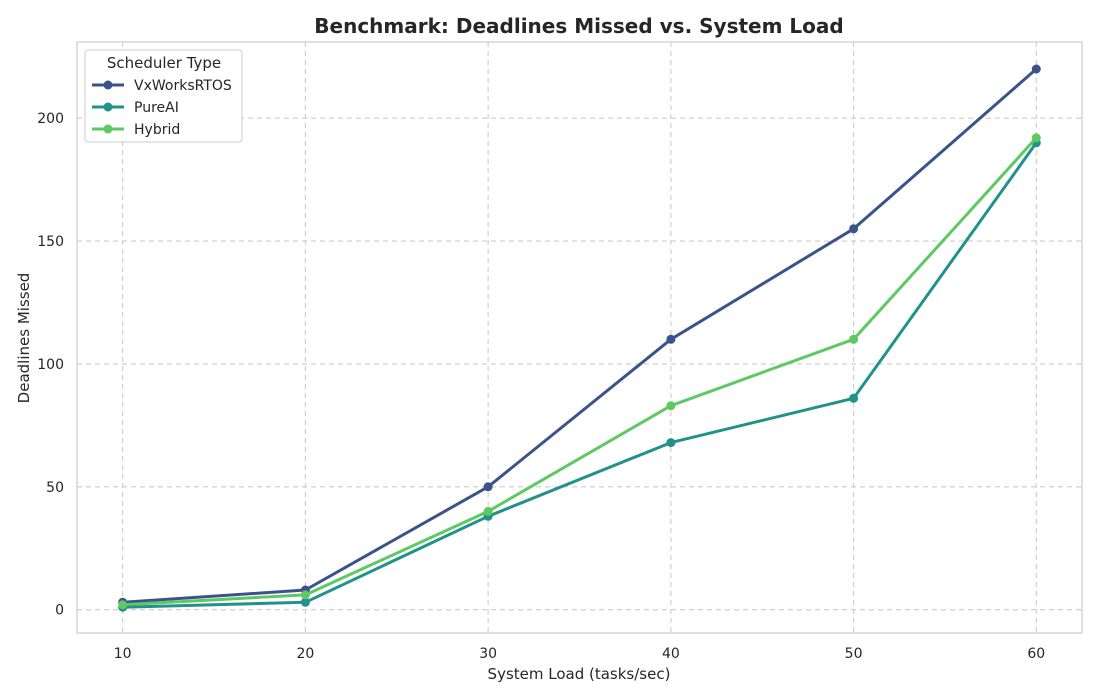 The width and height of the screenshot is (1100, 700). I want to click on y-tick-label: 200, so click(50, 119).